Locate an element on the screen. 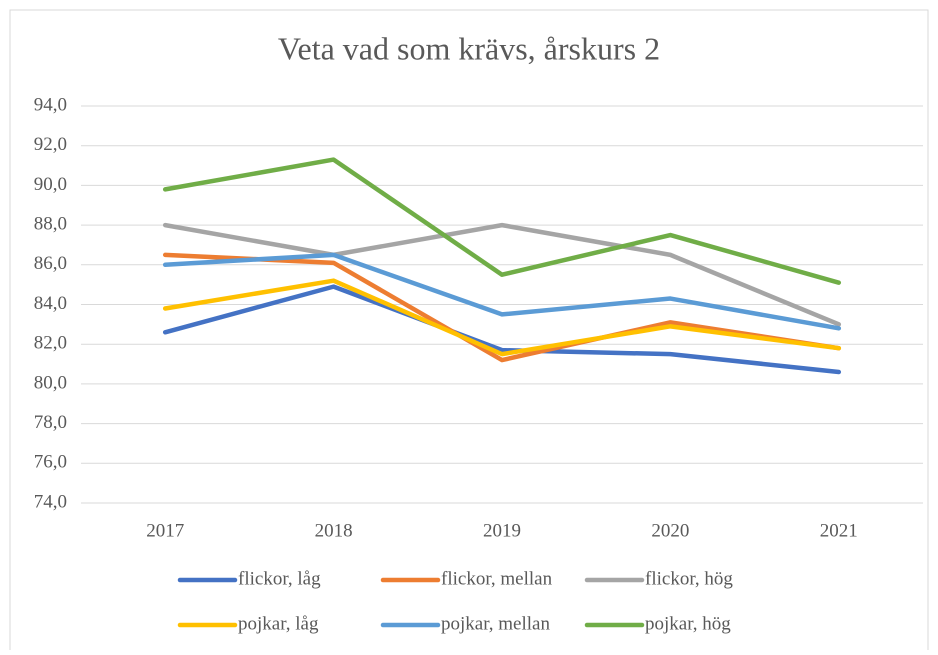 The image size is (938, 655). legend-label: flickor, mellan is located at coordinates (497, 578).